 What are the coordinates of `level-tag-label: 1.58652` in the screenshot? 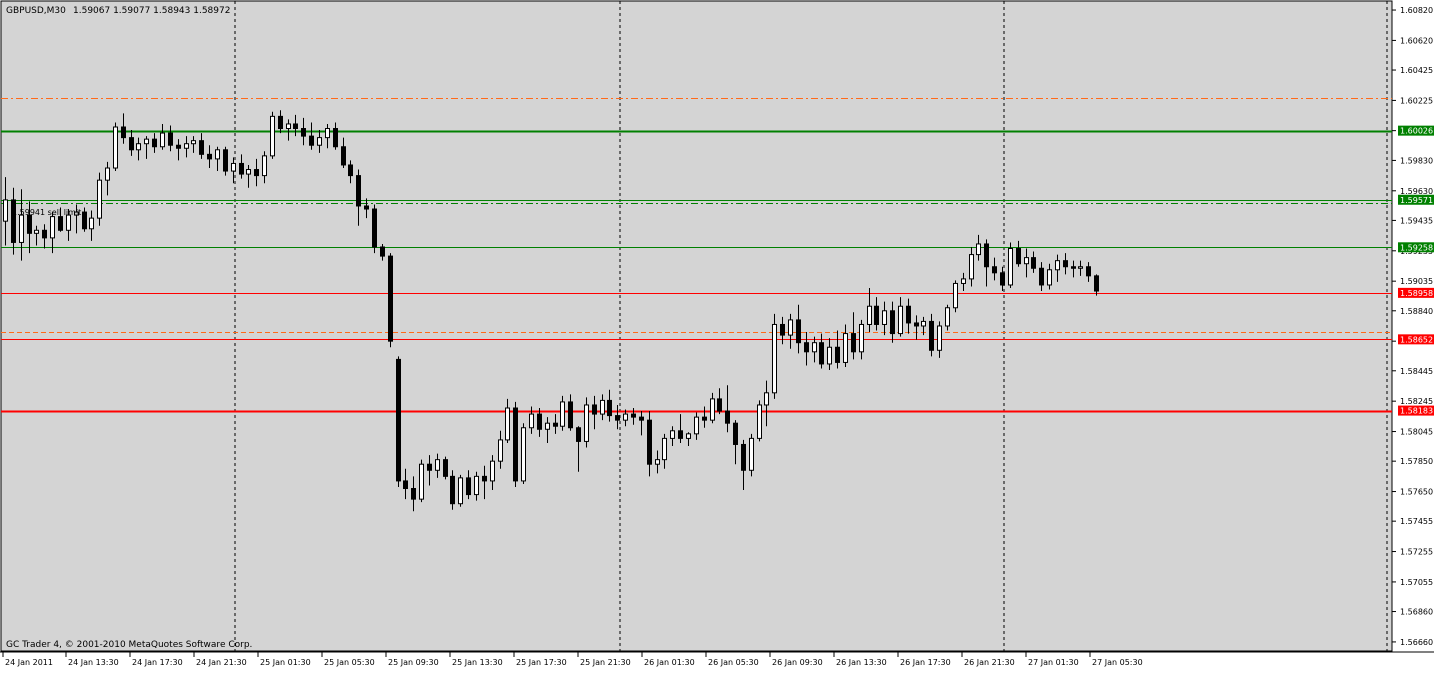 It's located at (1416, 339).